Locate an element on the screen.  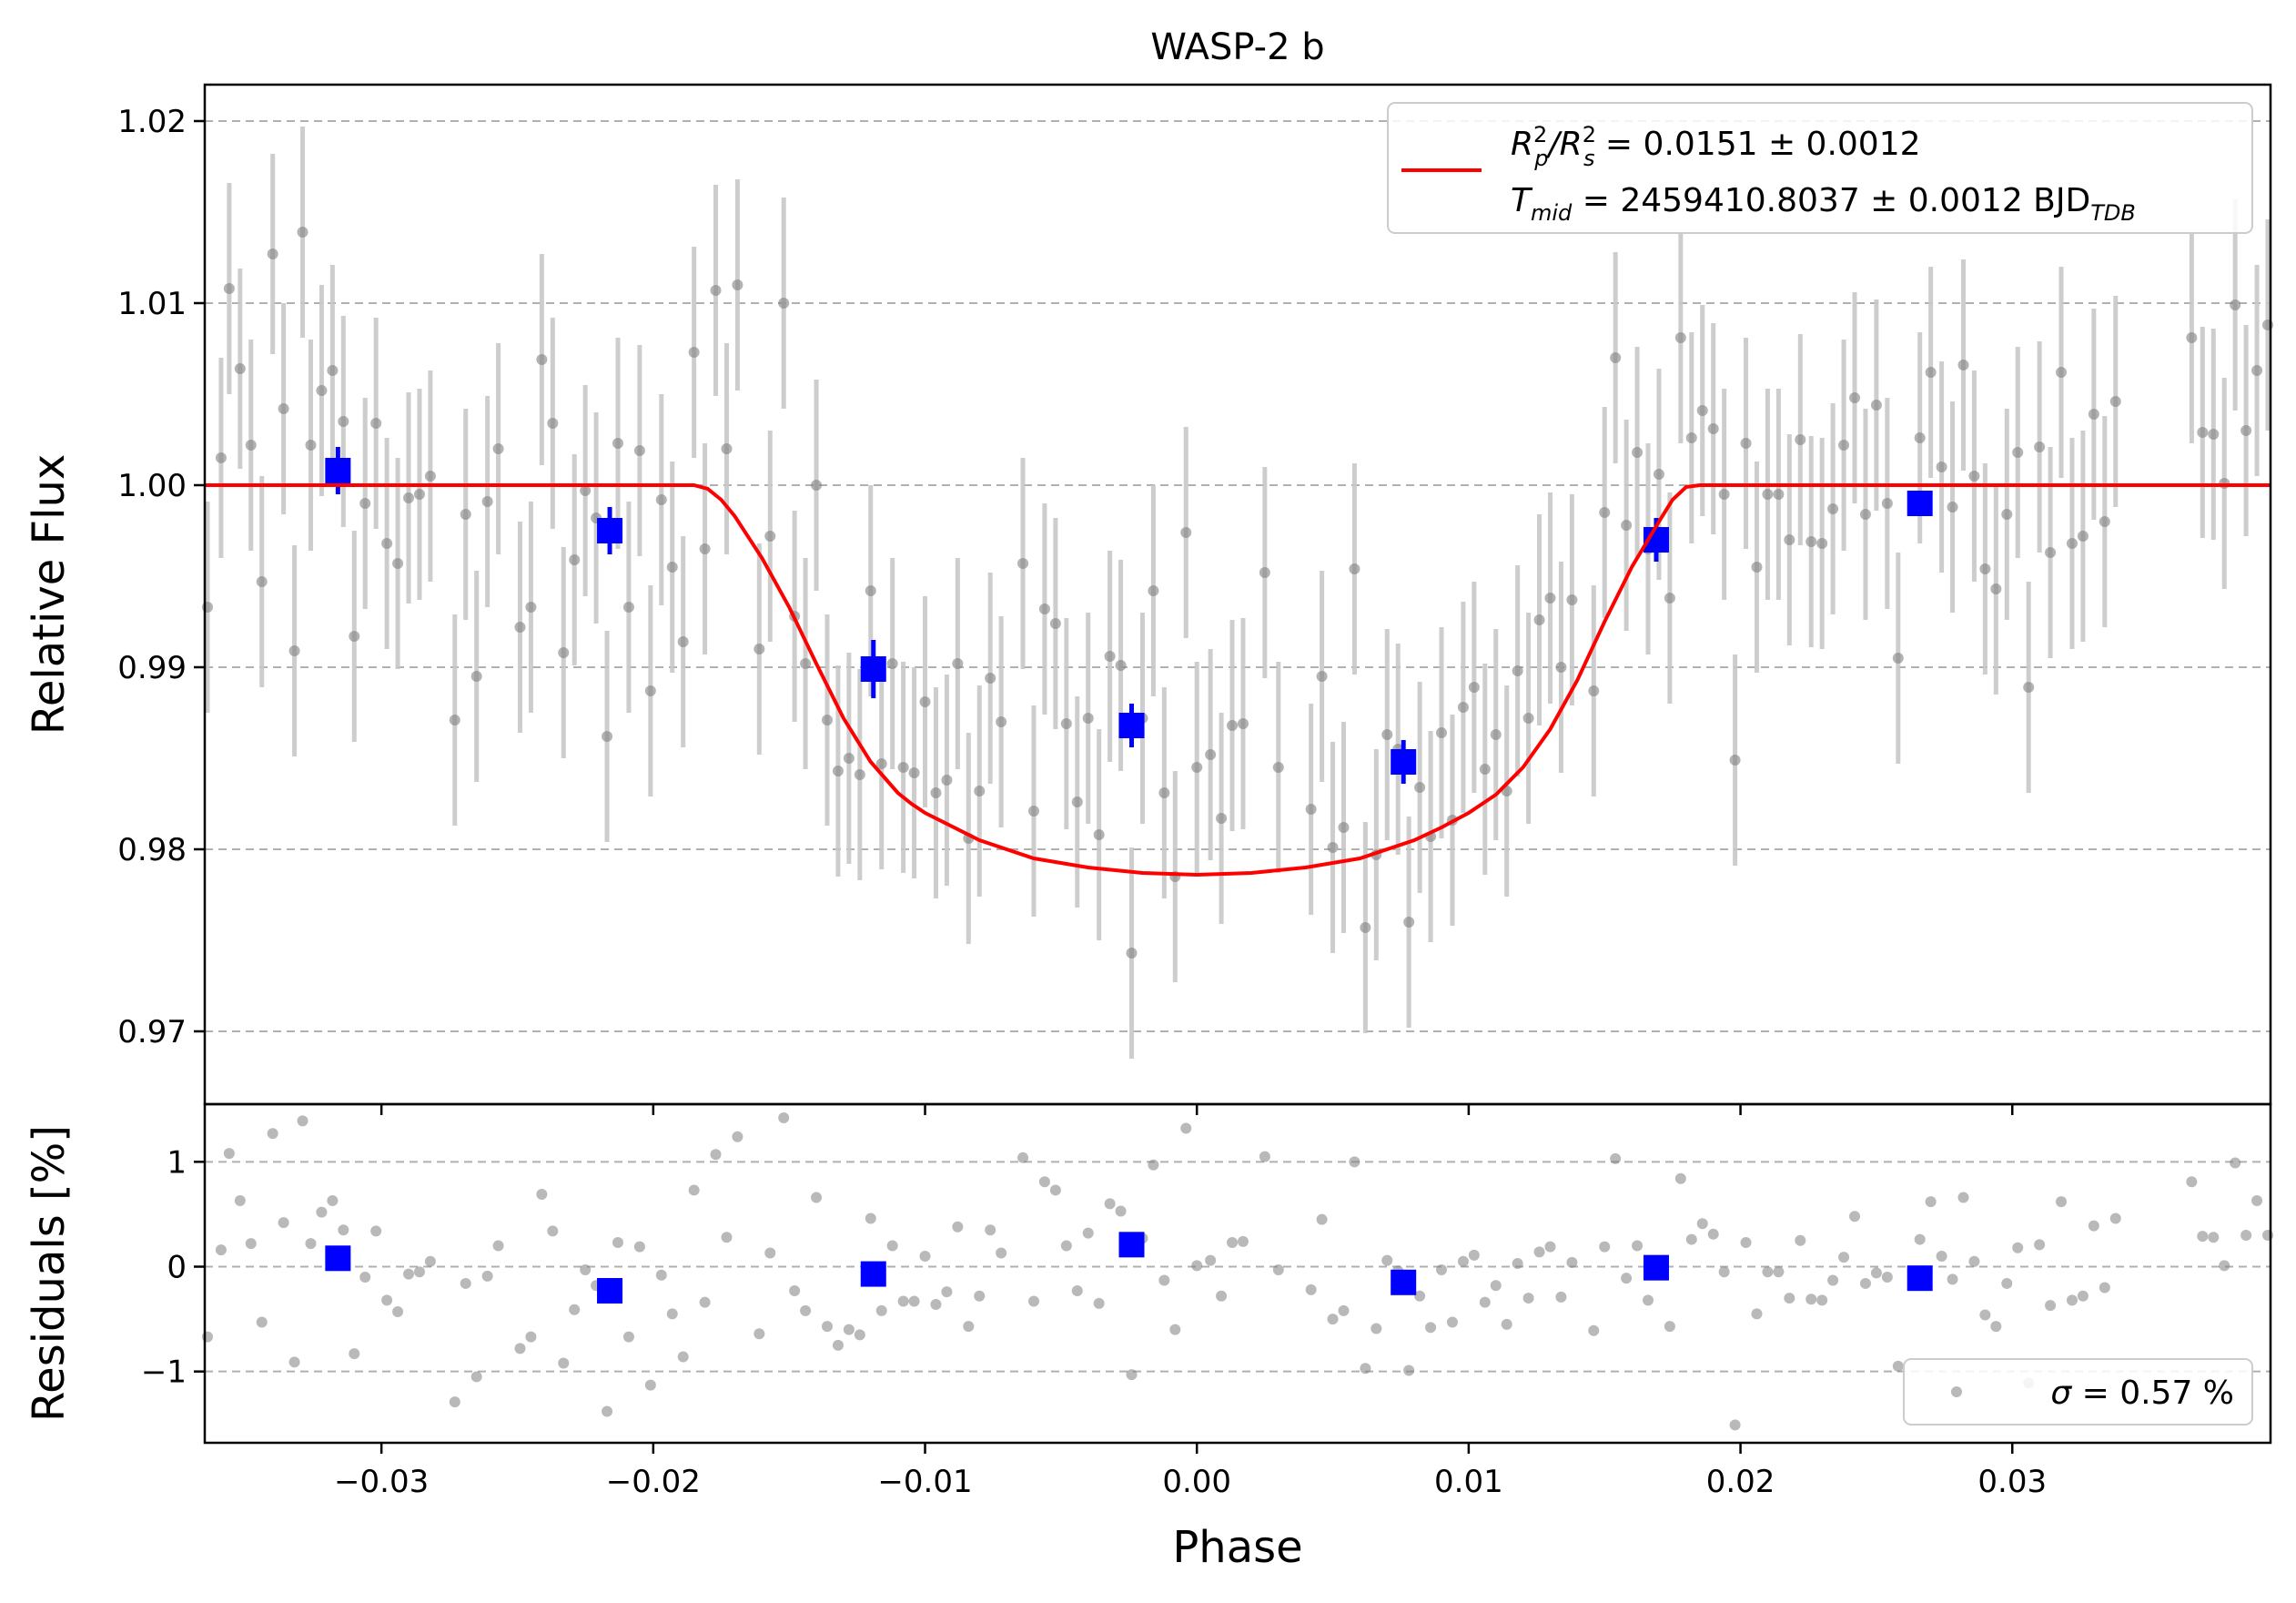
legend-radius-ratio: R2 p/R2 s = 0.0151 ± 0.0012 is located at coordinates (1716, 146).